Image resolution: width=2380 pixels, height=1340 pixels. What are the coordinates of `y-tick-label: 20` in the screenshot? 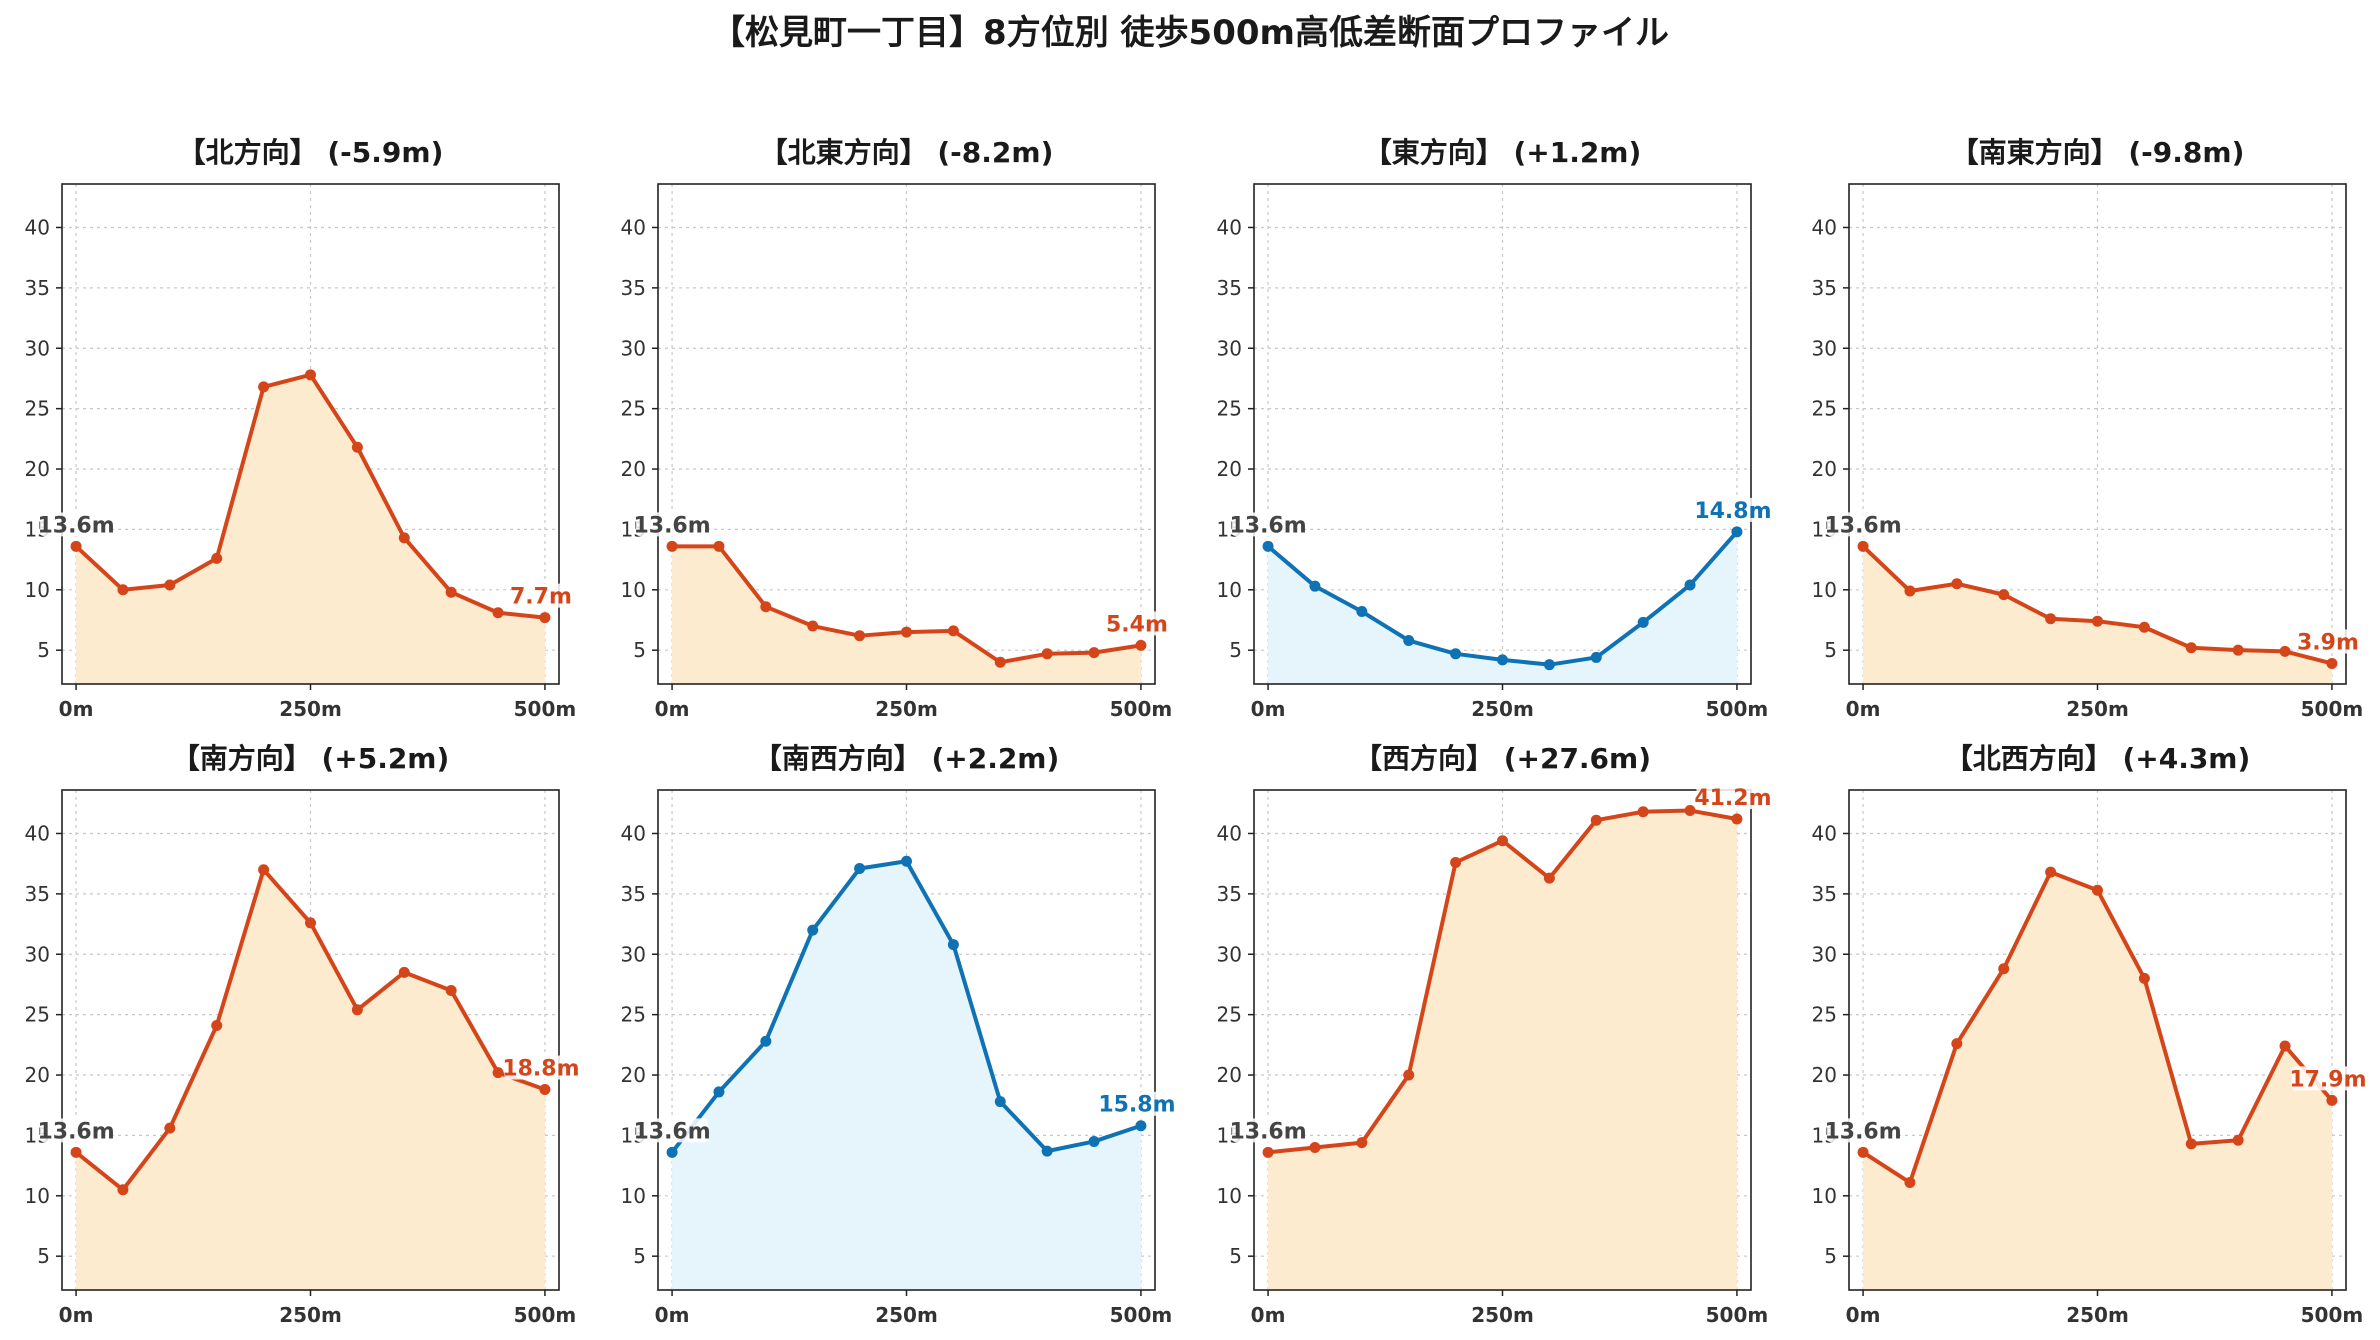 It's located at (37, 1075).